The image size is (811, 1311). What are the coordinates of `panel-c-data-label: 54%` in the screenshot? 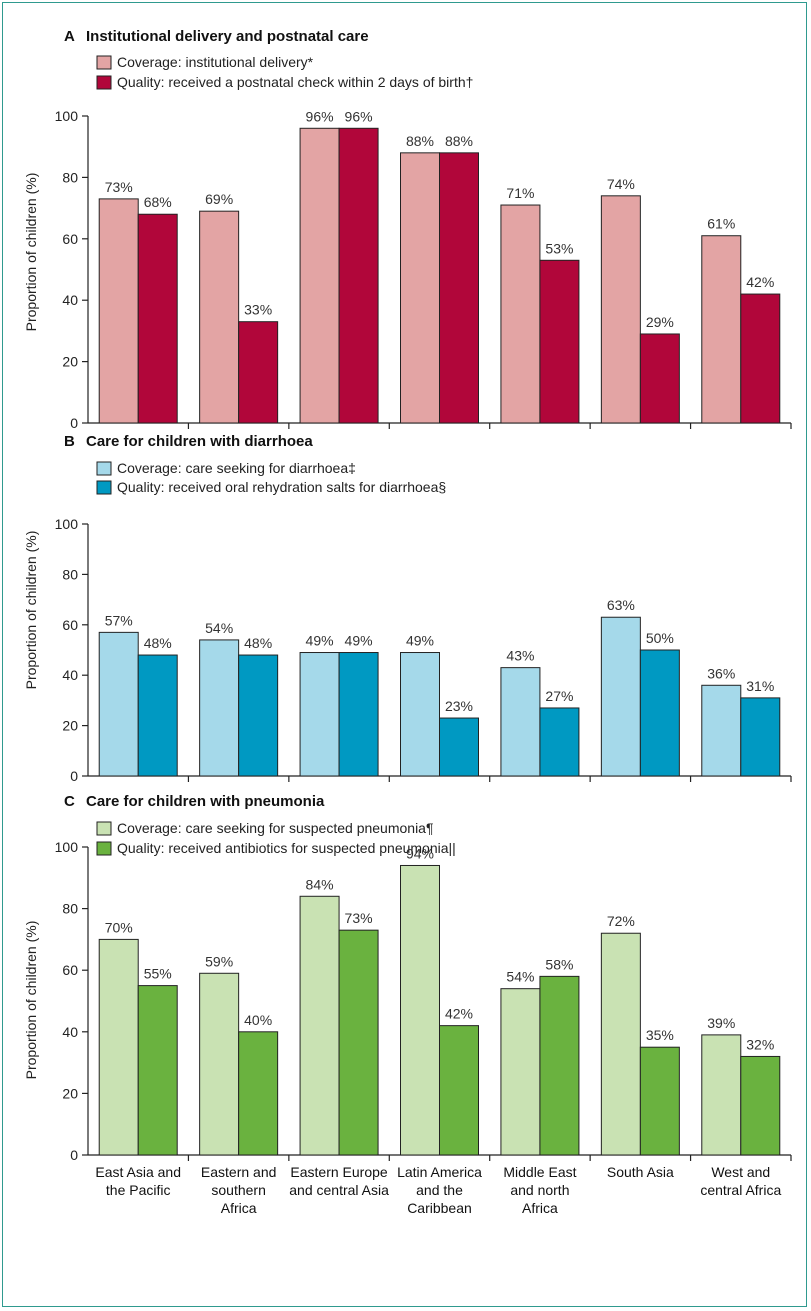 It's located at (520, 977).